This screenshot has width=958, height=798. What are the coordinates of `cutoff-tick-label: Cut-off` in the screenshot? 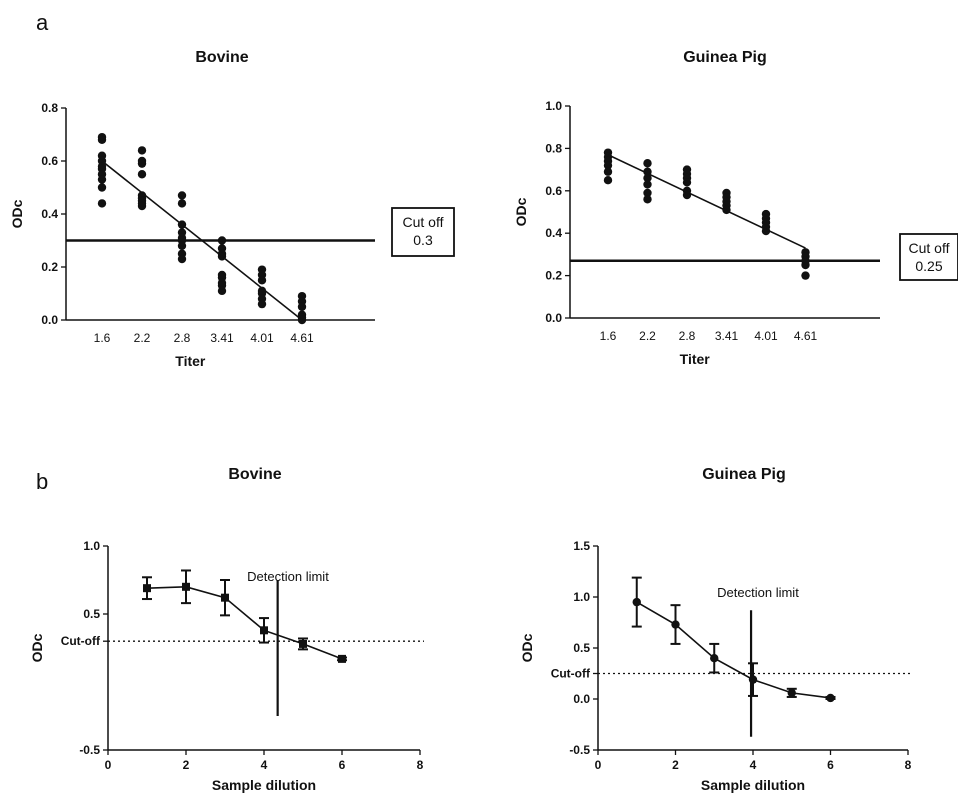 It's located at (81, 641).